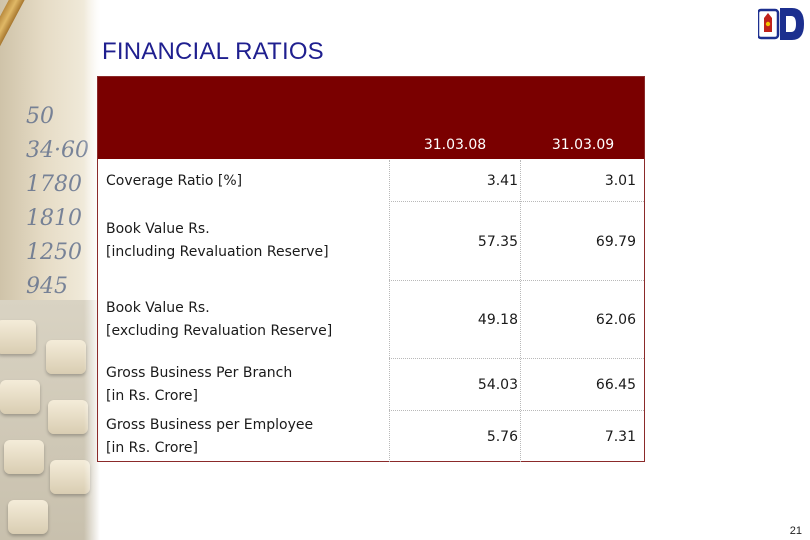  Describe the element at coordinates (50, 420) in the screenshot. I see `calculator-keys-image` at that location.